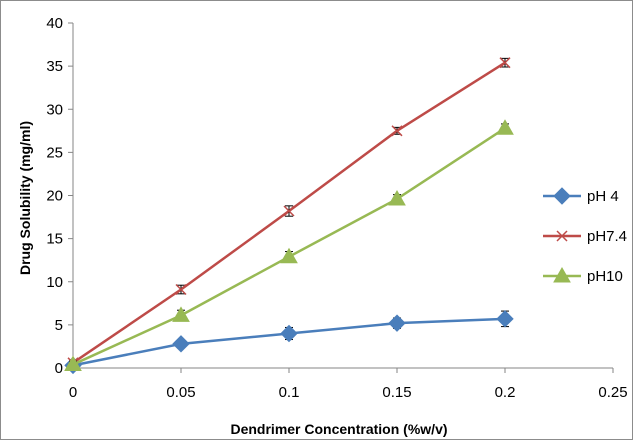 The image size is (635, 442). Describe the element at coordinates (605, 276) in the screenshot. I see `legend-label: pH10` at that location.